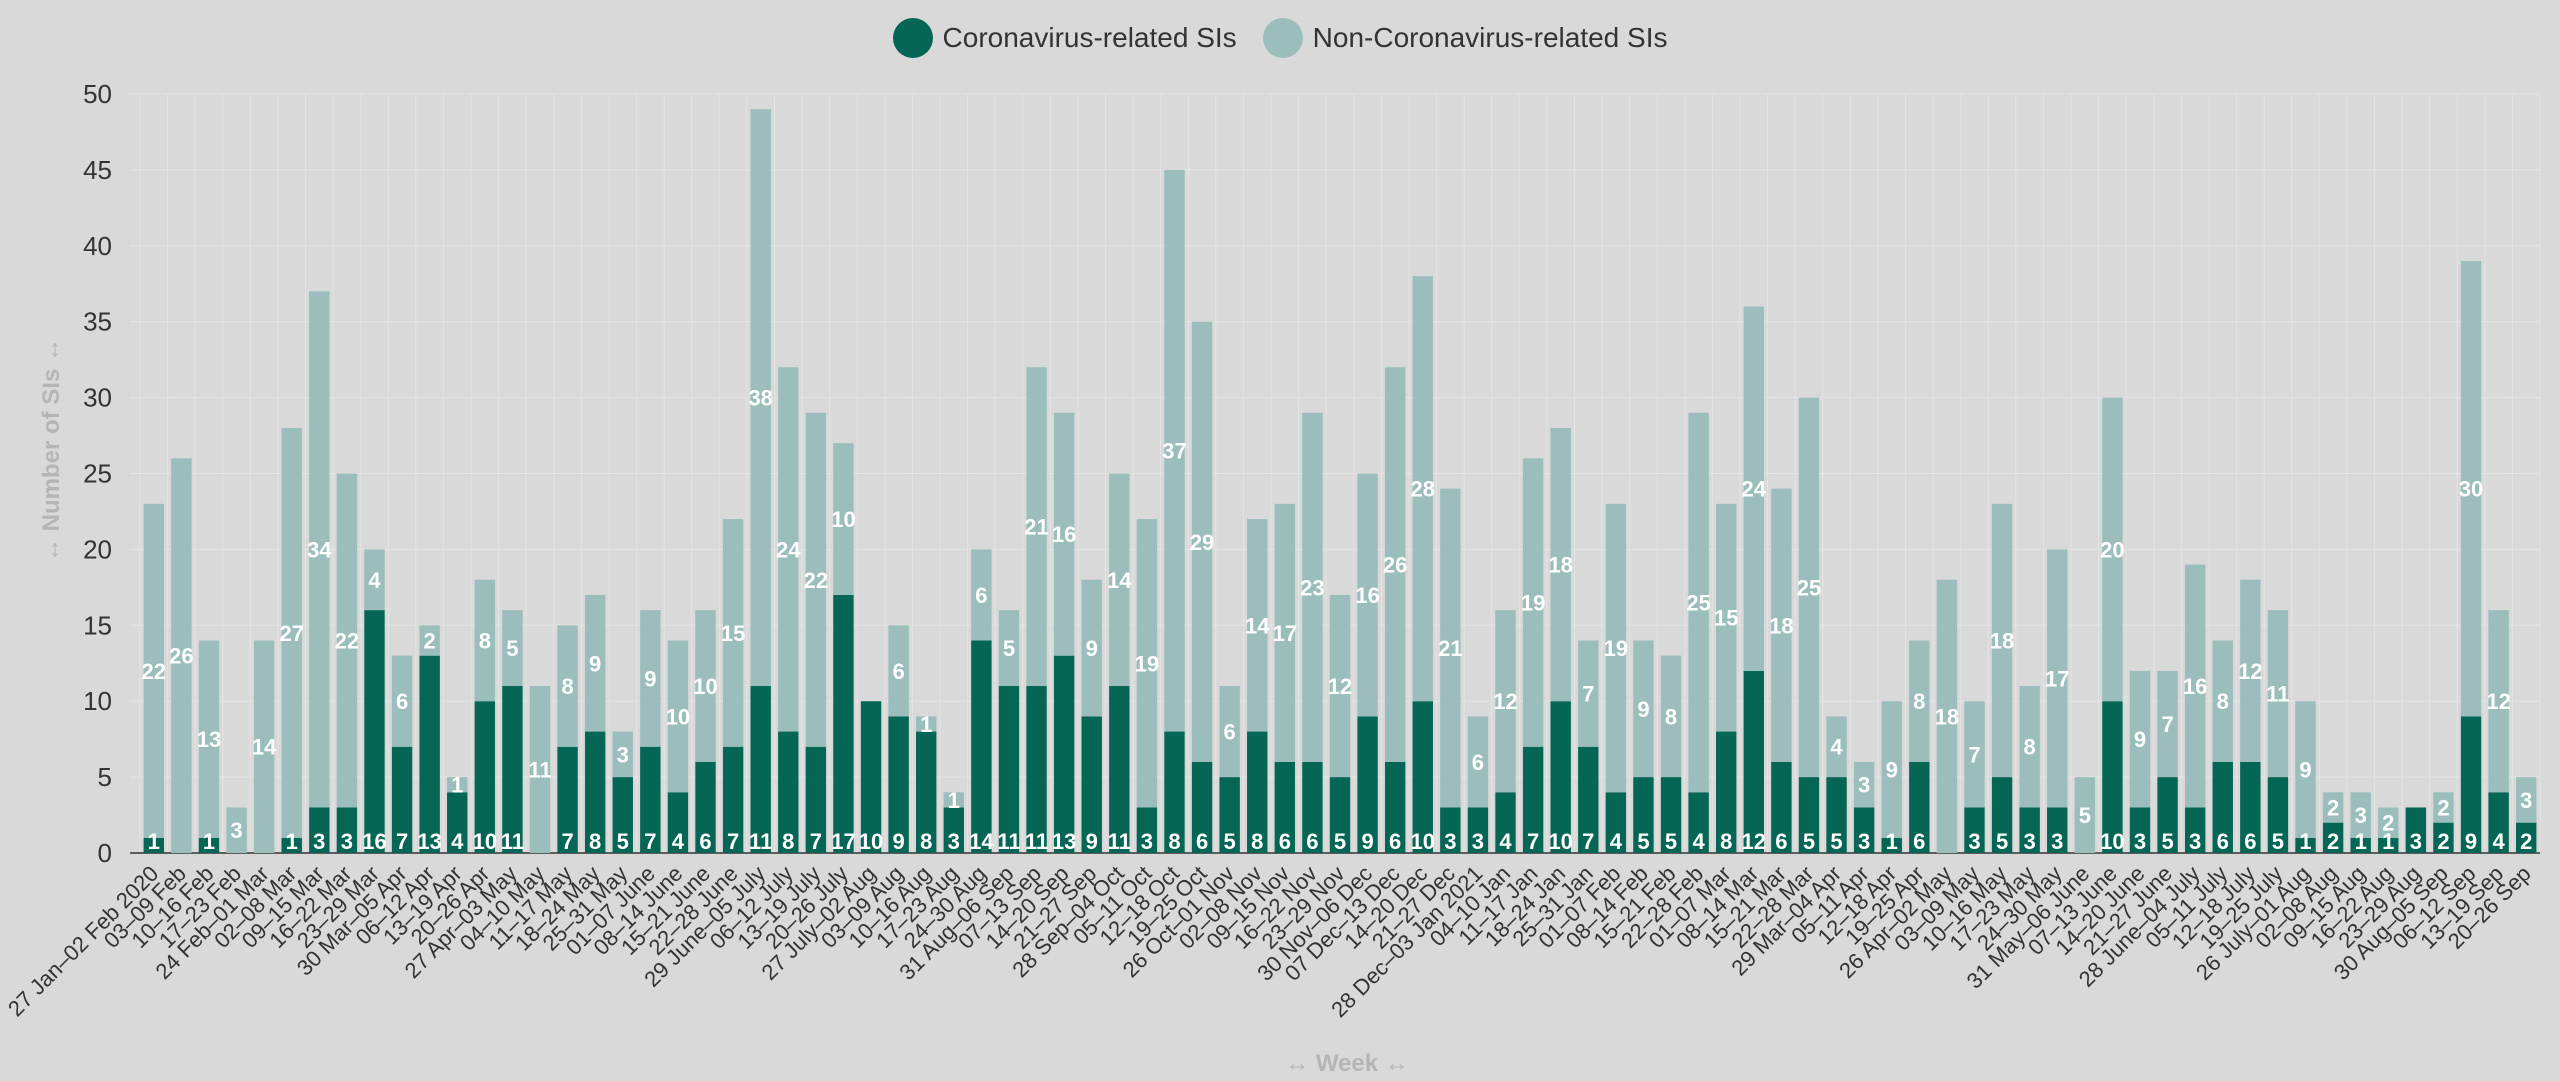 The image size is (2560, 1081). Describe the element at coordinates (1616, 648) in the screenshot. I see `data-label-non-coronavirus: 19` at that location.